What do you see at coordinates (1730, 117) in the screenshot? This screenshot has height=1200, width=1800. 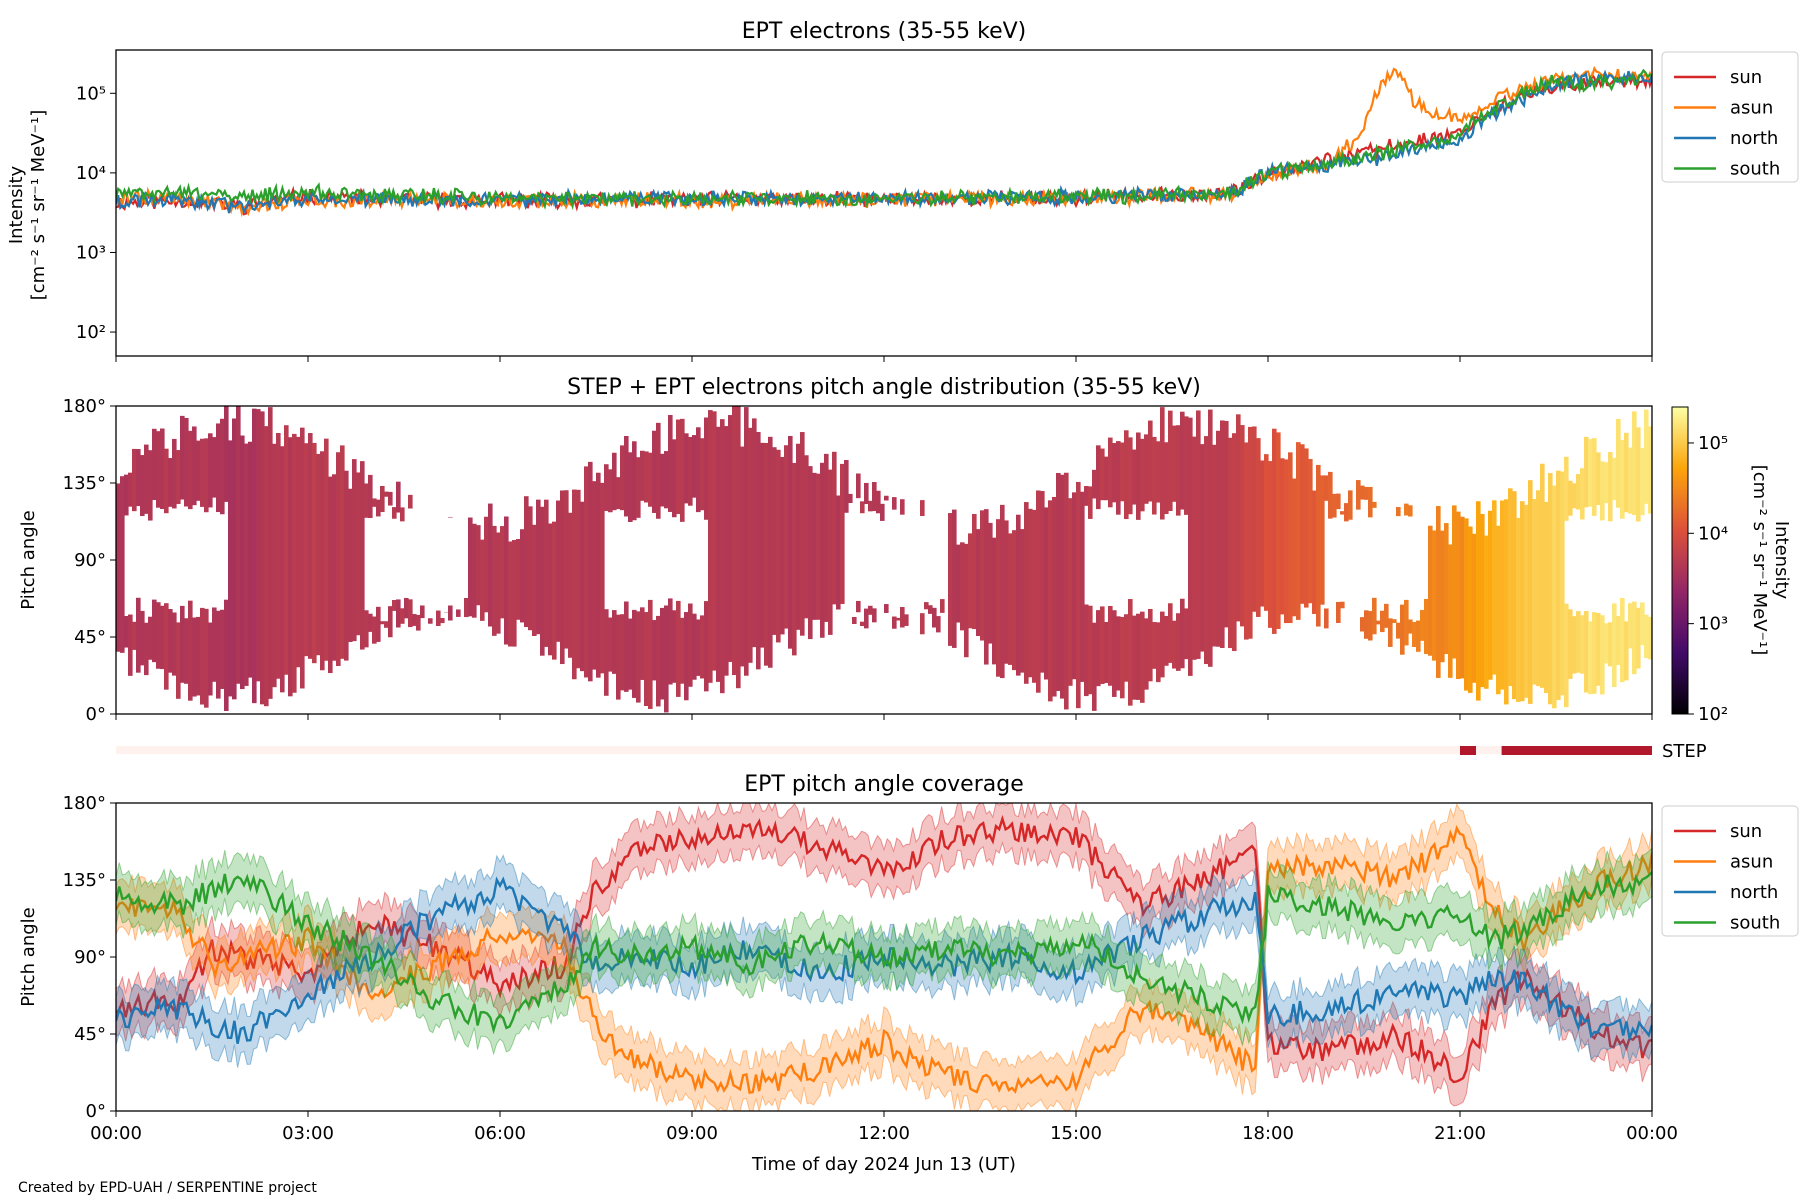 I see `intensity-legend: sun asun north south` at bounding box center [1730, 117].